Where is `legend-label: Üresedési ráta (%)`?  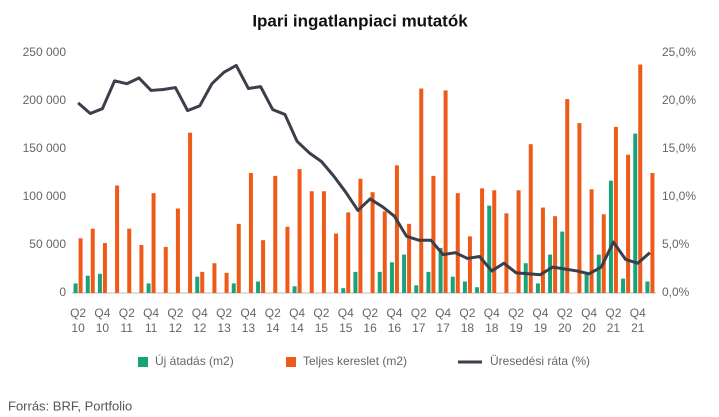 legend-label: Üresedési ráta (%) is located at coordinates (540, 361).